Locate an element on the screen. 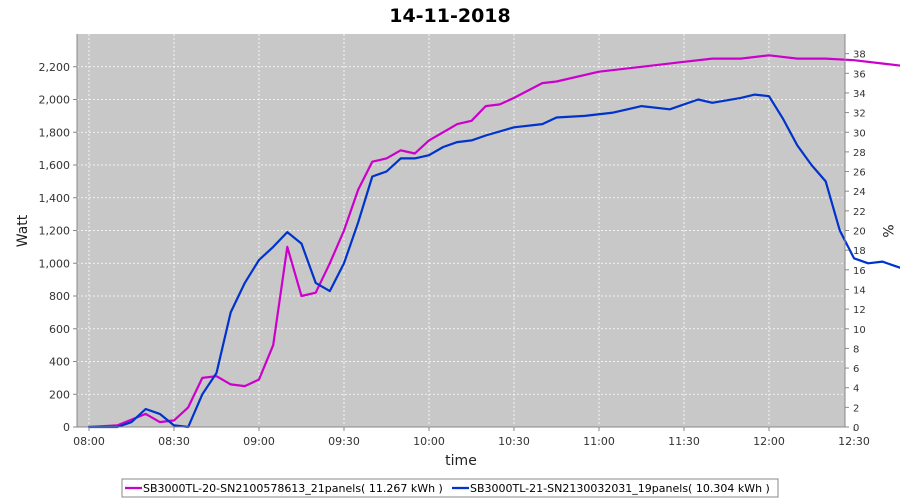 This screenshot has height=500, width=900. y-tick-label: 1,000 is located at coordinates (55, 263).